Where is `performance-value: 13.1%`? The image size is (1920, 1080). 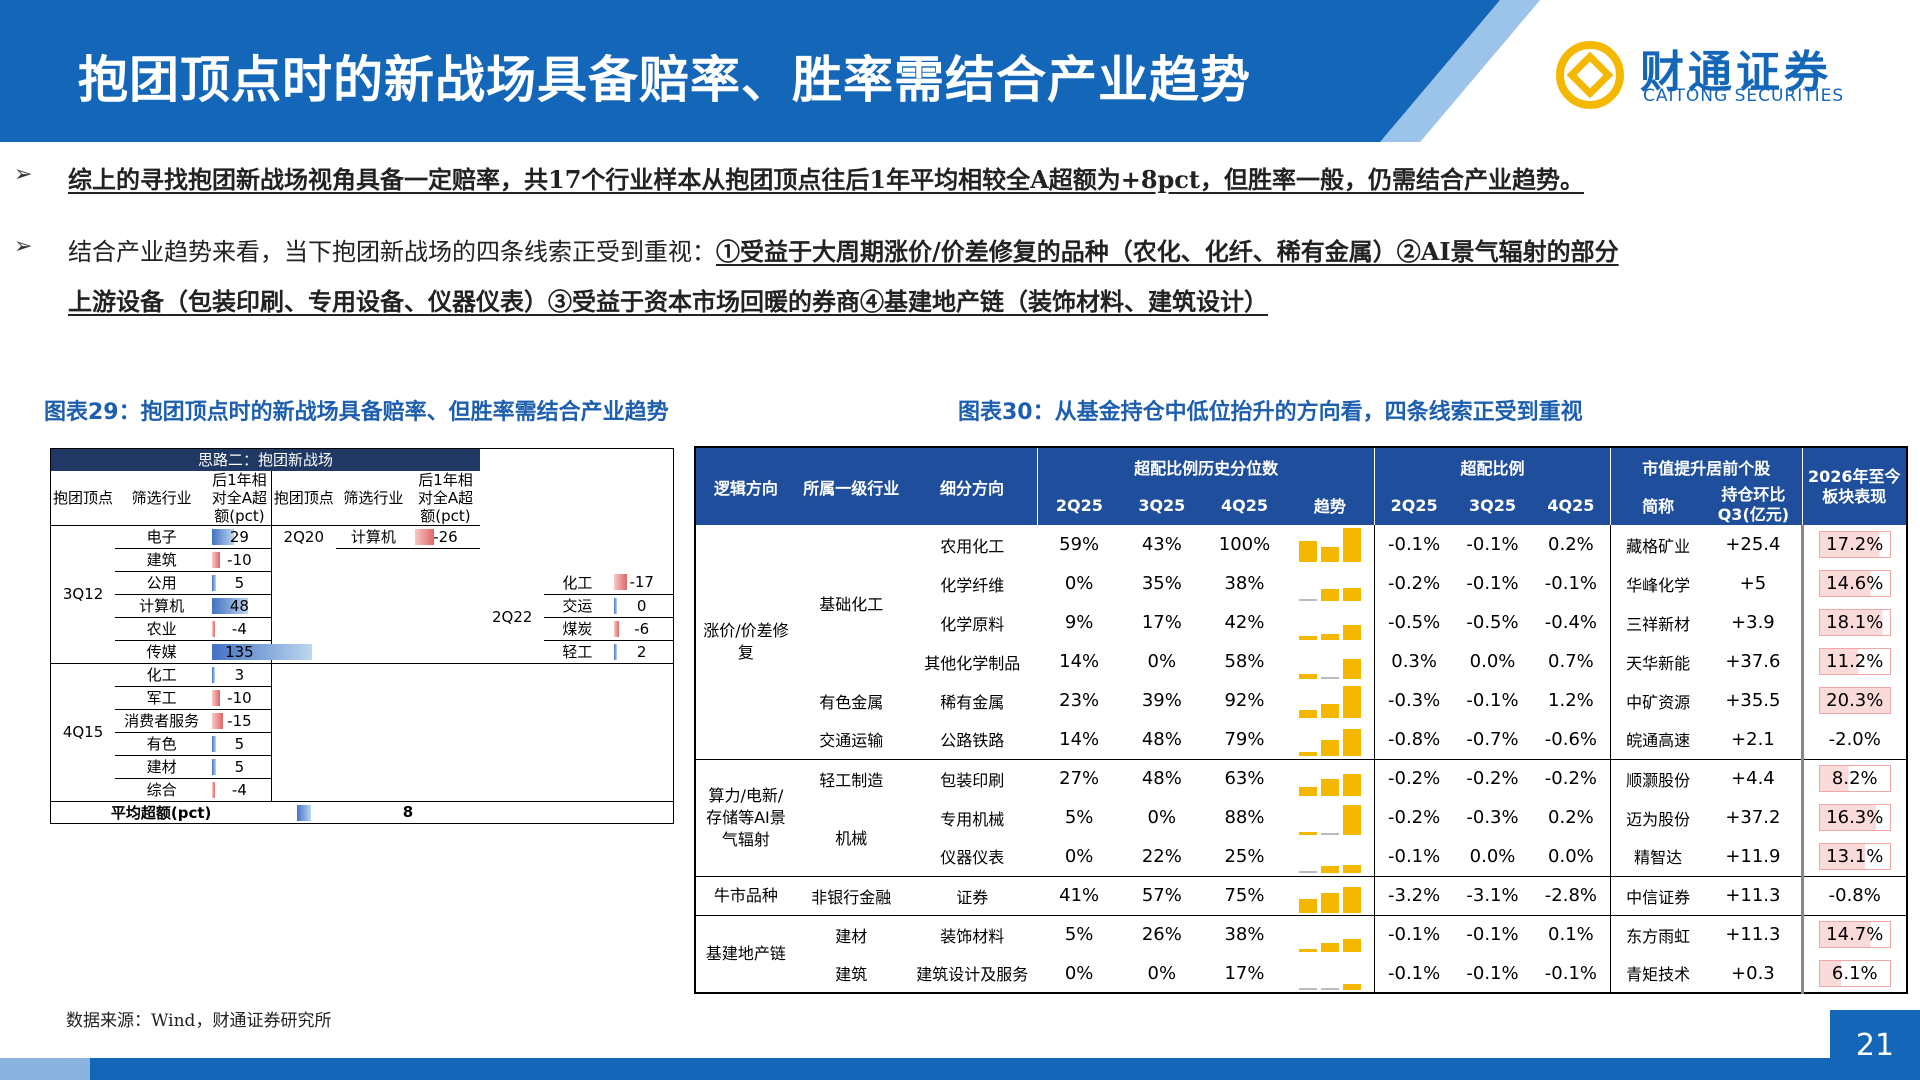 performance-value: 13.1% is located at coordinates (1854, 856).